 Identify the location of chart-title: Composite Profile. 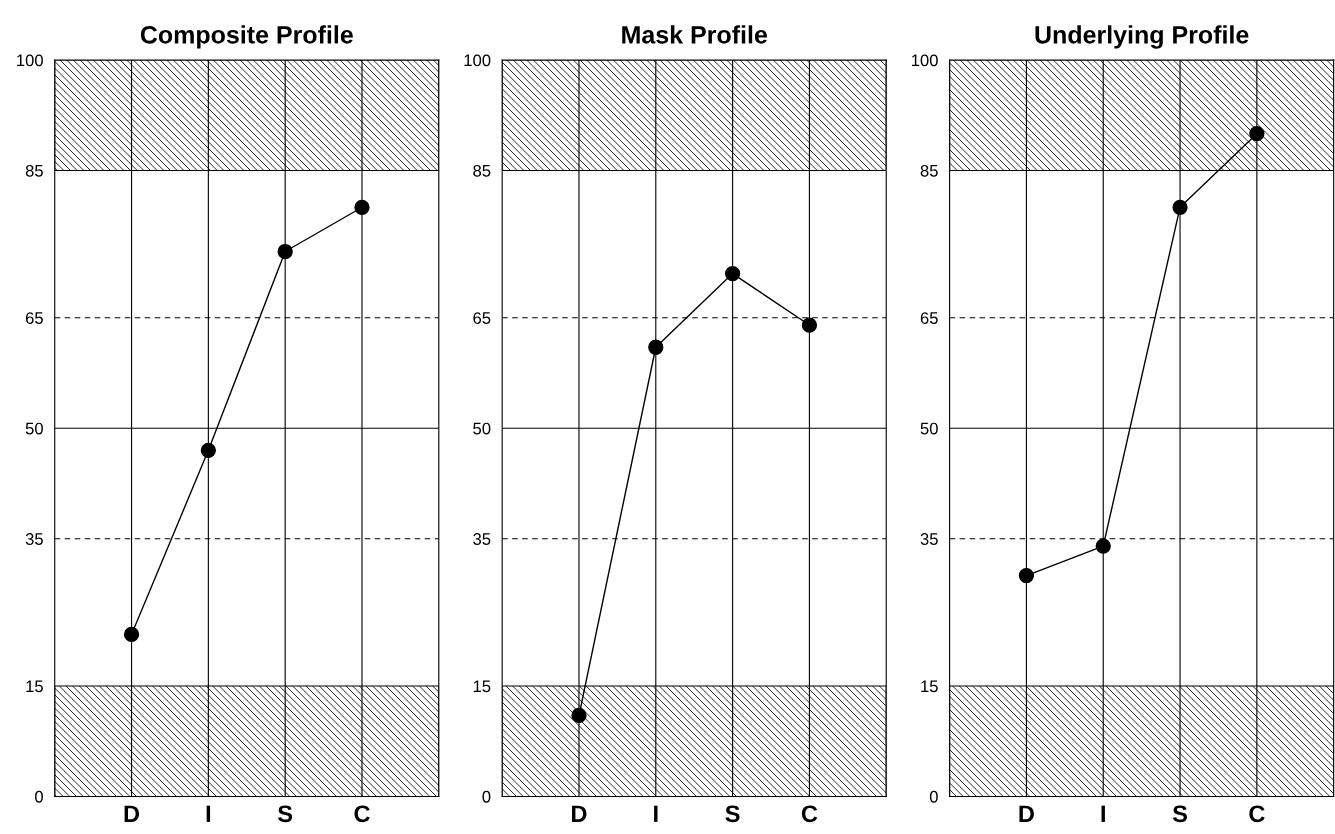
(246, 37).